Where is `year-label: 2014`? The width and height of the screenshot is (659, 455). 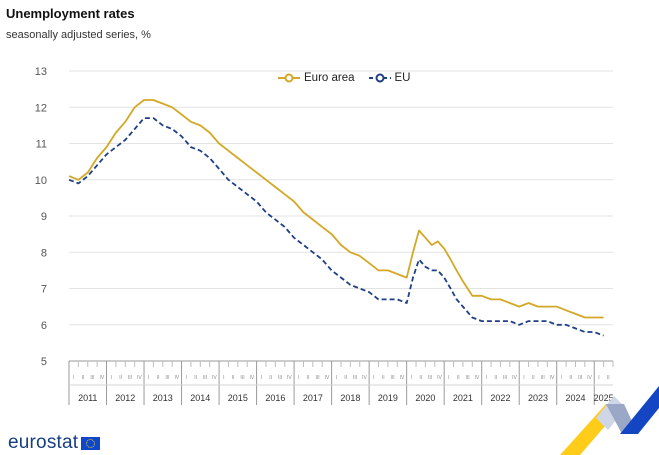 year-label: 2014 is located at coordinates (200, 398).